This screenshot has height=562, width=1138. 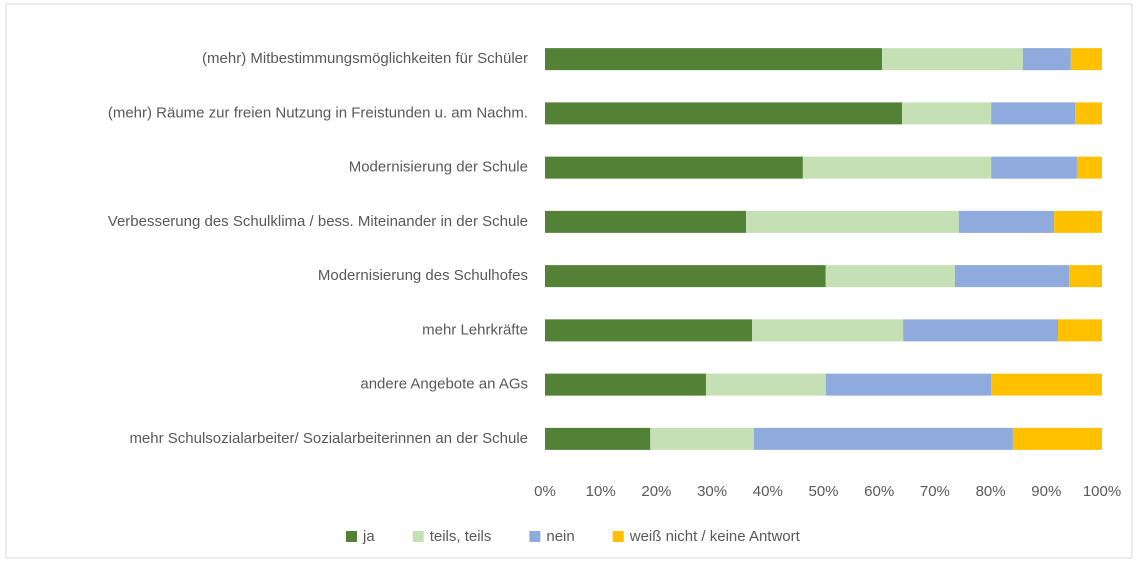 What do you see at coordinates (368, 536) in the screenshot?
I see `legend-label: ja` at bounding box center [368, 536].